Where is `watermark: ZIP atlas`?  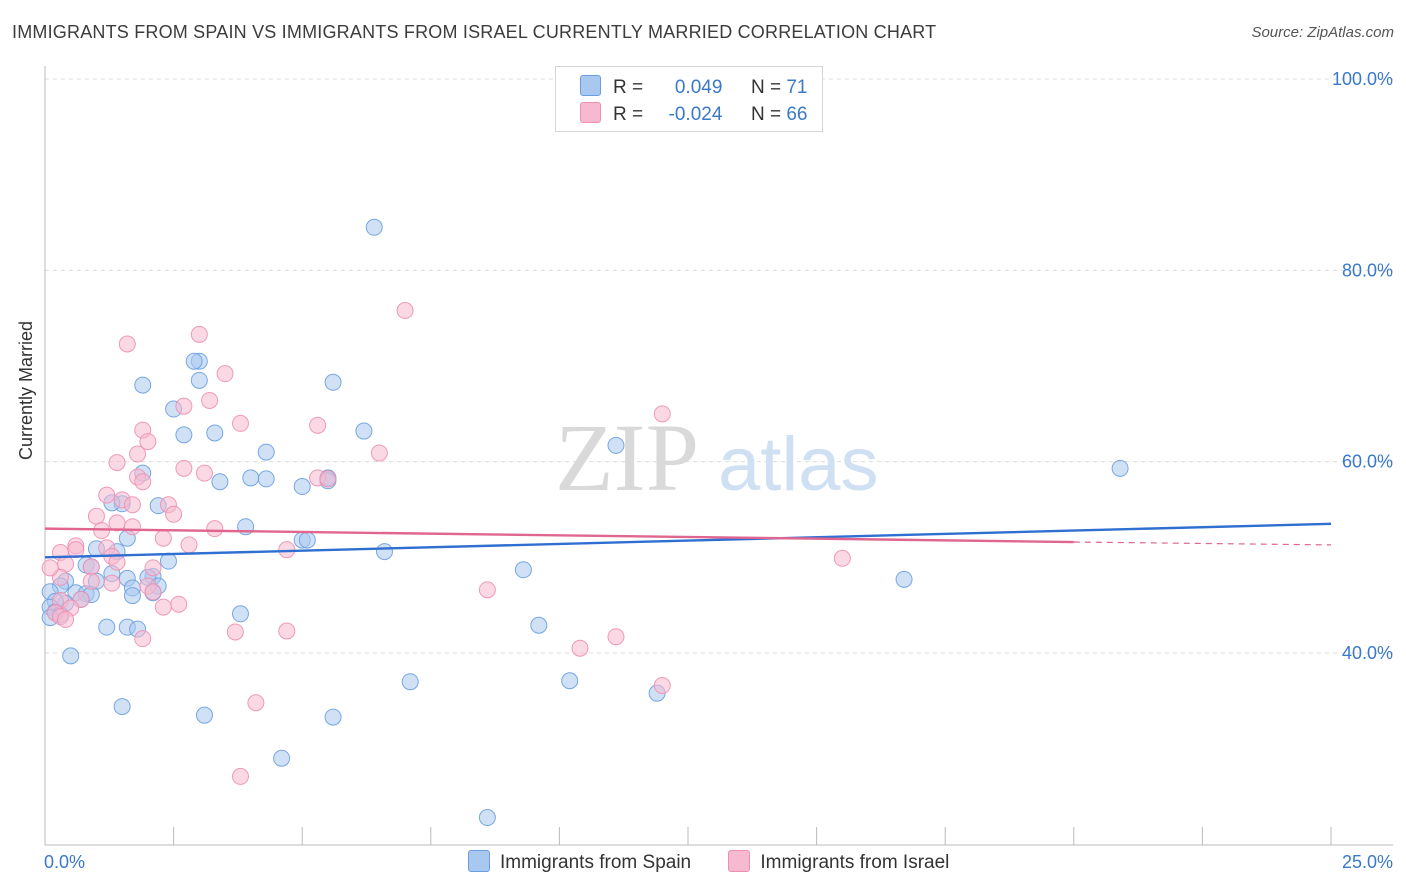 watermark: ZIP atlas is located at coordinates (717, 457).